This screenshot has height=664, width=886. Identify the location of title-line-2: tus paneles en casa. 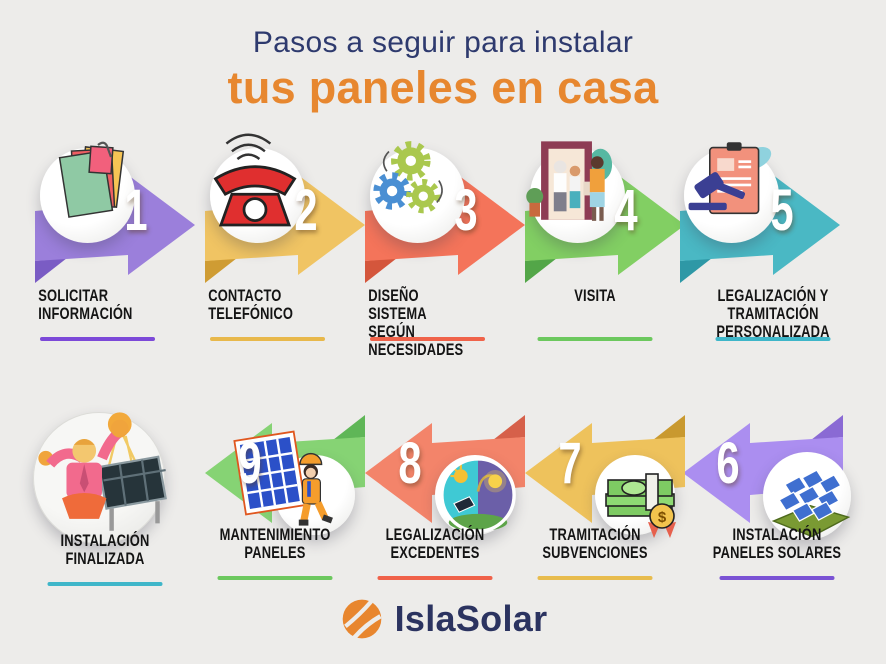
(443, 87).